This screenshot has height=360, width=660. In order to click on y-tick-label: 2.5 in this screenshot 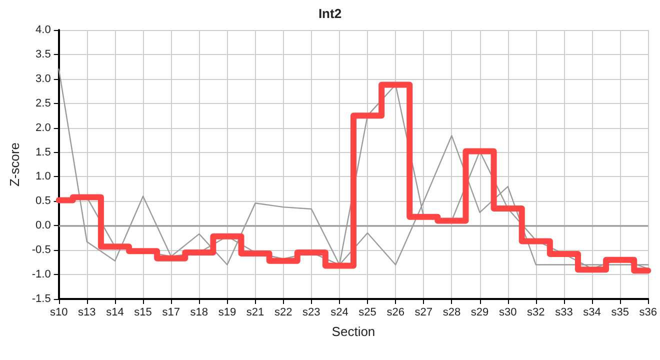, I will do `click(43, 103)`.